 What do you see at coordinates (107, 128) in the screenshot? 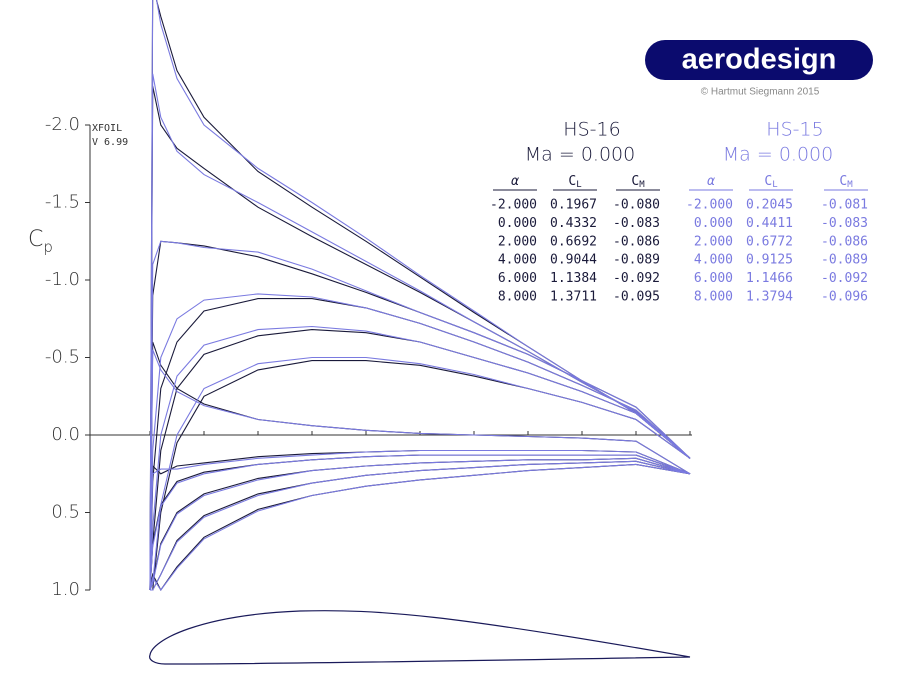
I see `program: XFOIL` at bounding box center [107, 128].